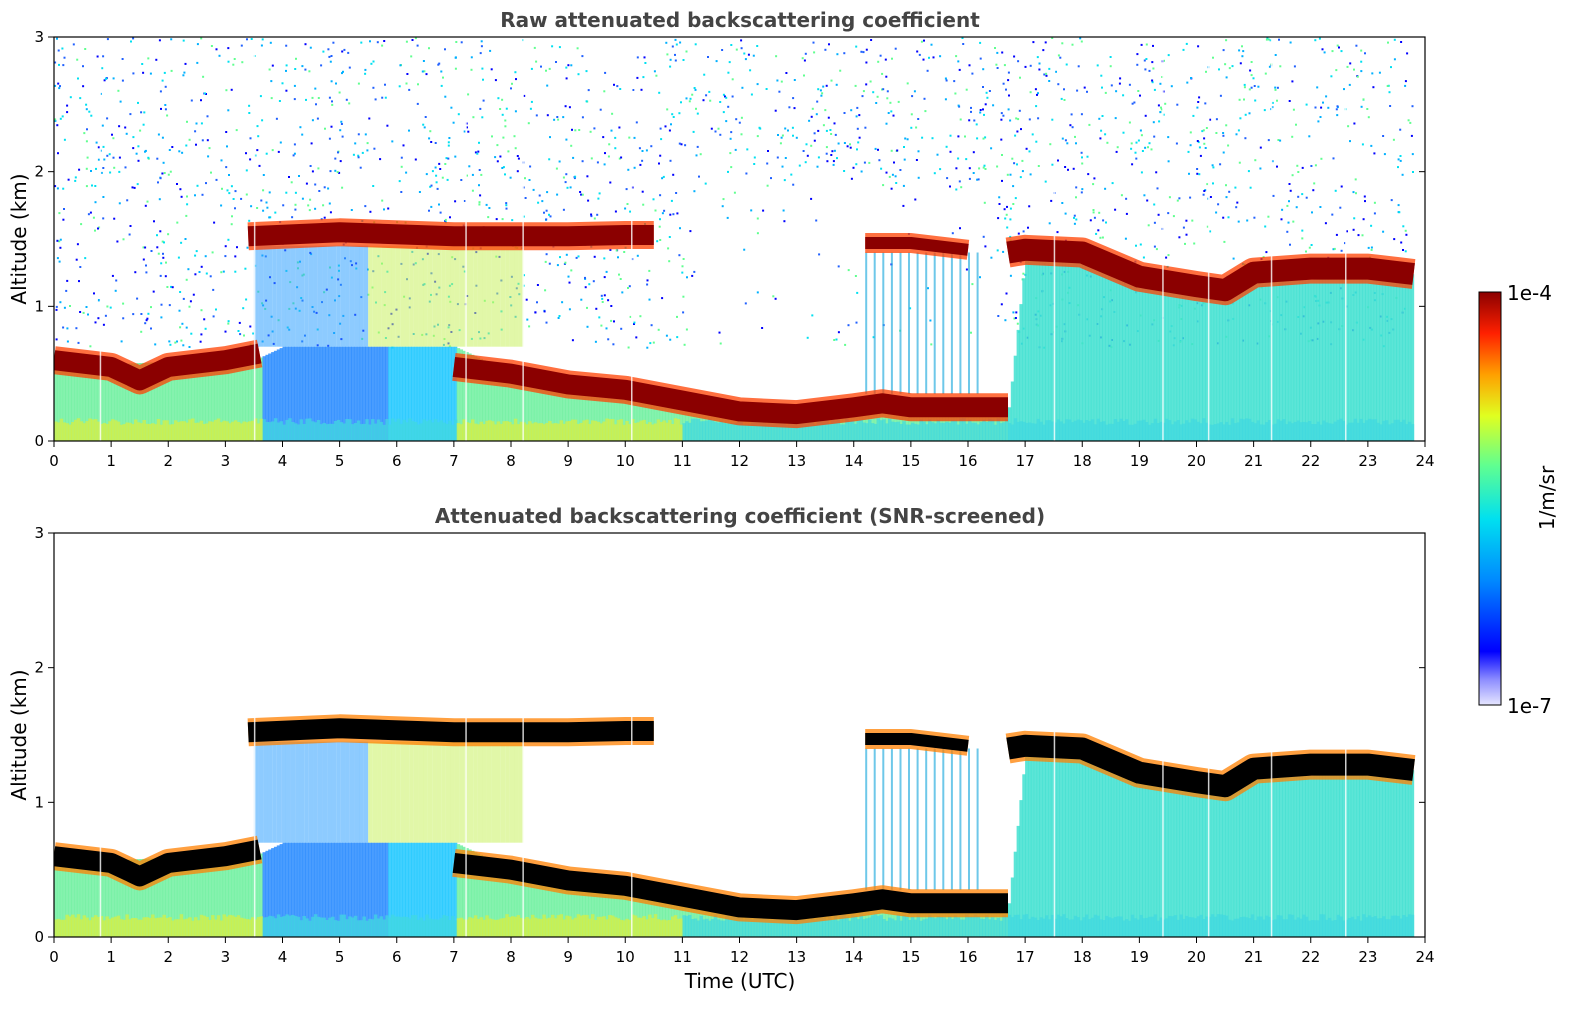 This screenshot has width=1595, height=1020. I want to click on colorbar-min-label: 1e-7, so click(1529, 706).